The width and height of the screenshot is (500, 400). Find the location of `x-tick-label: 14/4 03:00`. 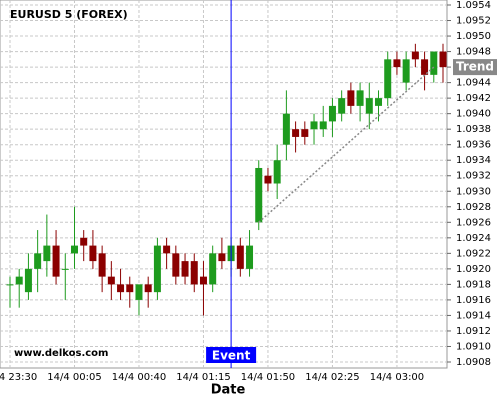

x-tick-label: 14/4 03:00 is located at coordinates (397, 377).